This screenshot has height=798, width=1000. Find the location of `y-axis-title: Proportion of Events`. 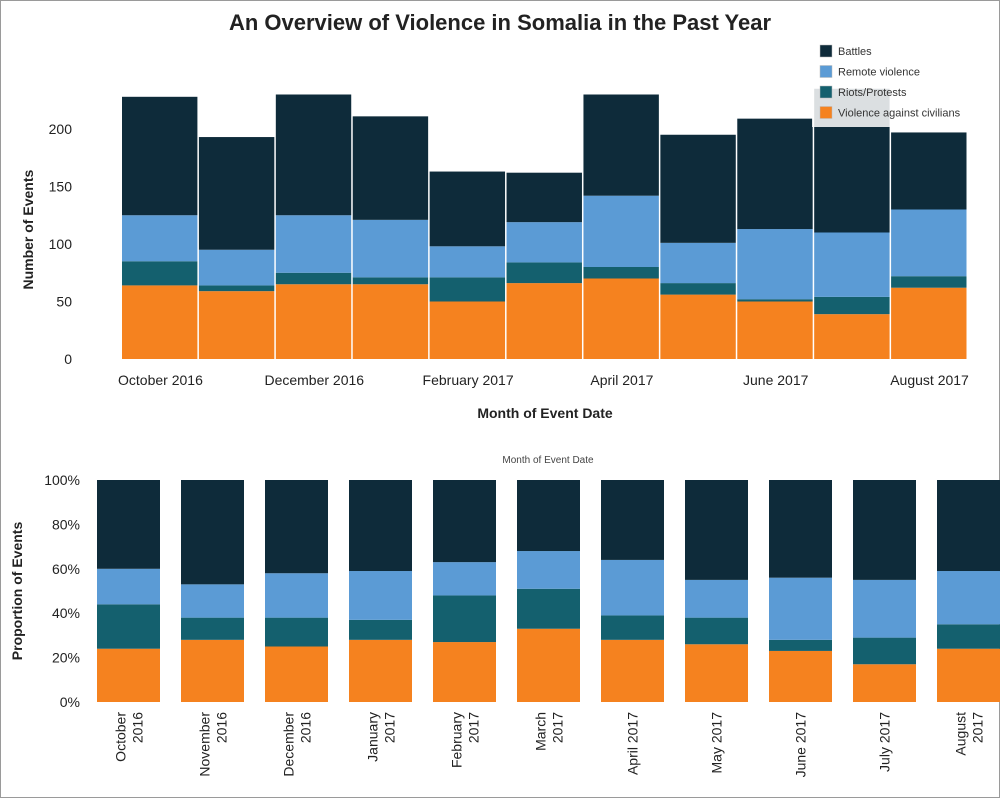

y-axis-title: Proportion of Events is located at coordinates (17, 591).